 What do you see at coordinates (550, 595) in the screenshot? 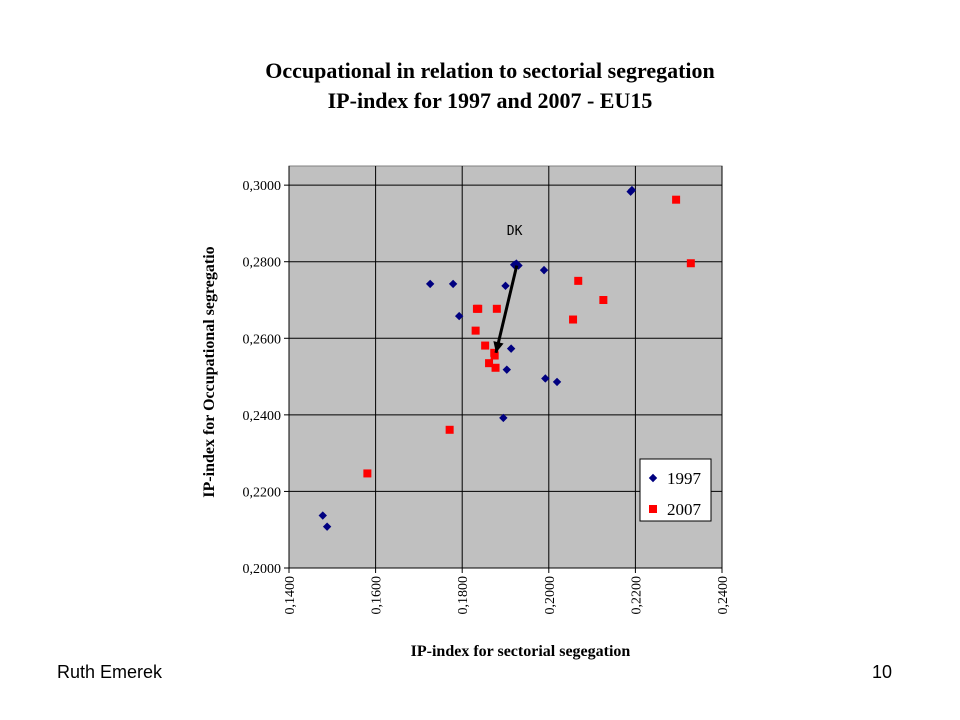
I see `x-tick-label: 0,2000` at bounding box center [550, 595].